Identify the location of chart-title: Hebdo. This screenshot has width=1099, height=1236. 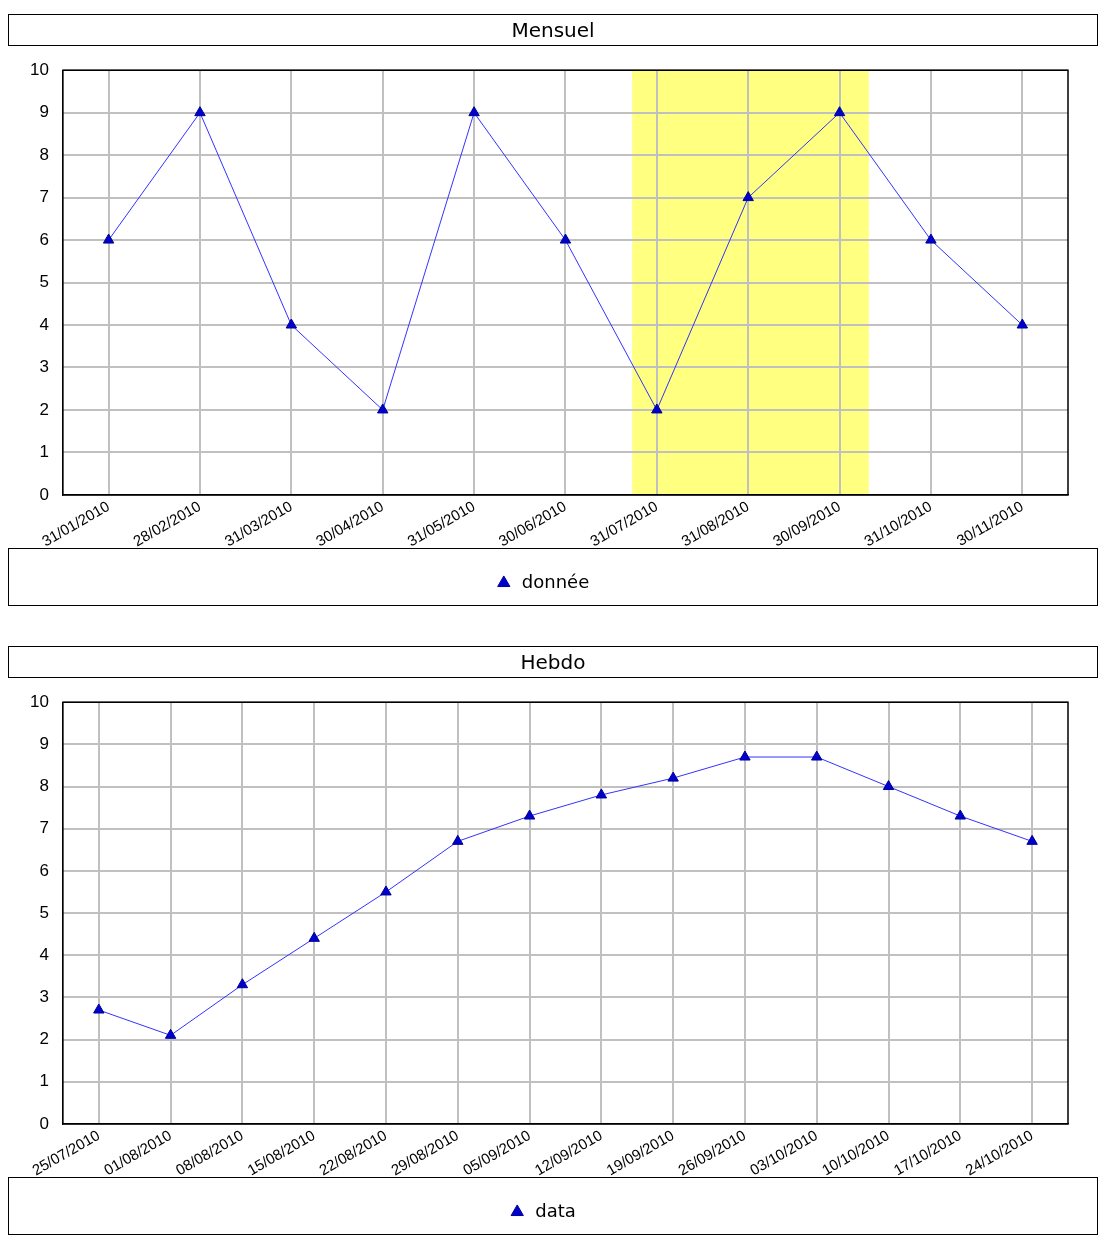
(553, 662).